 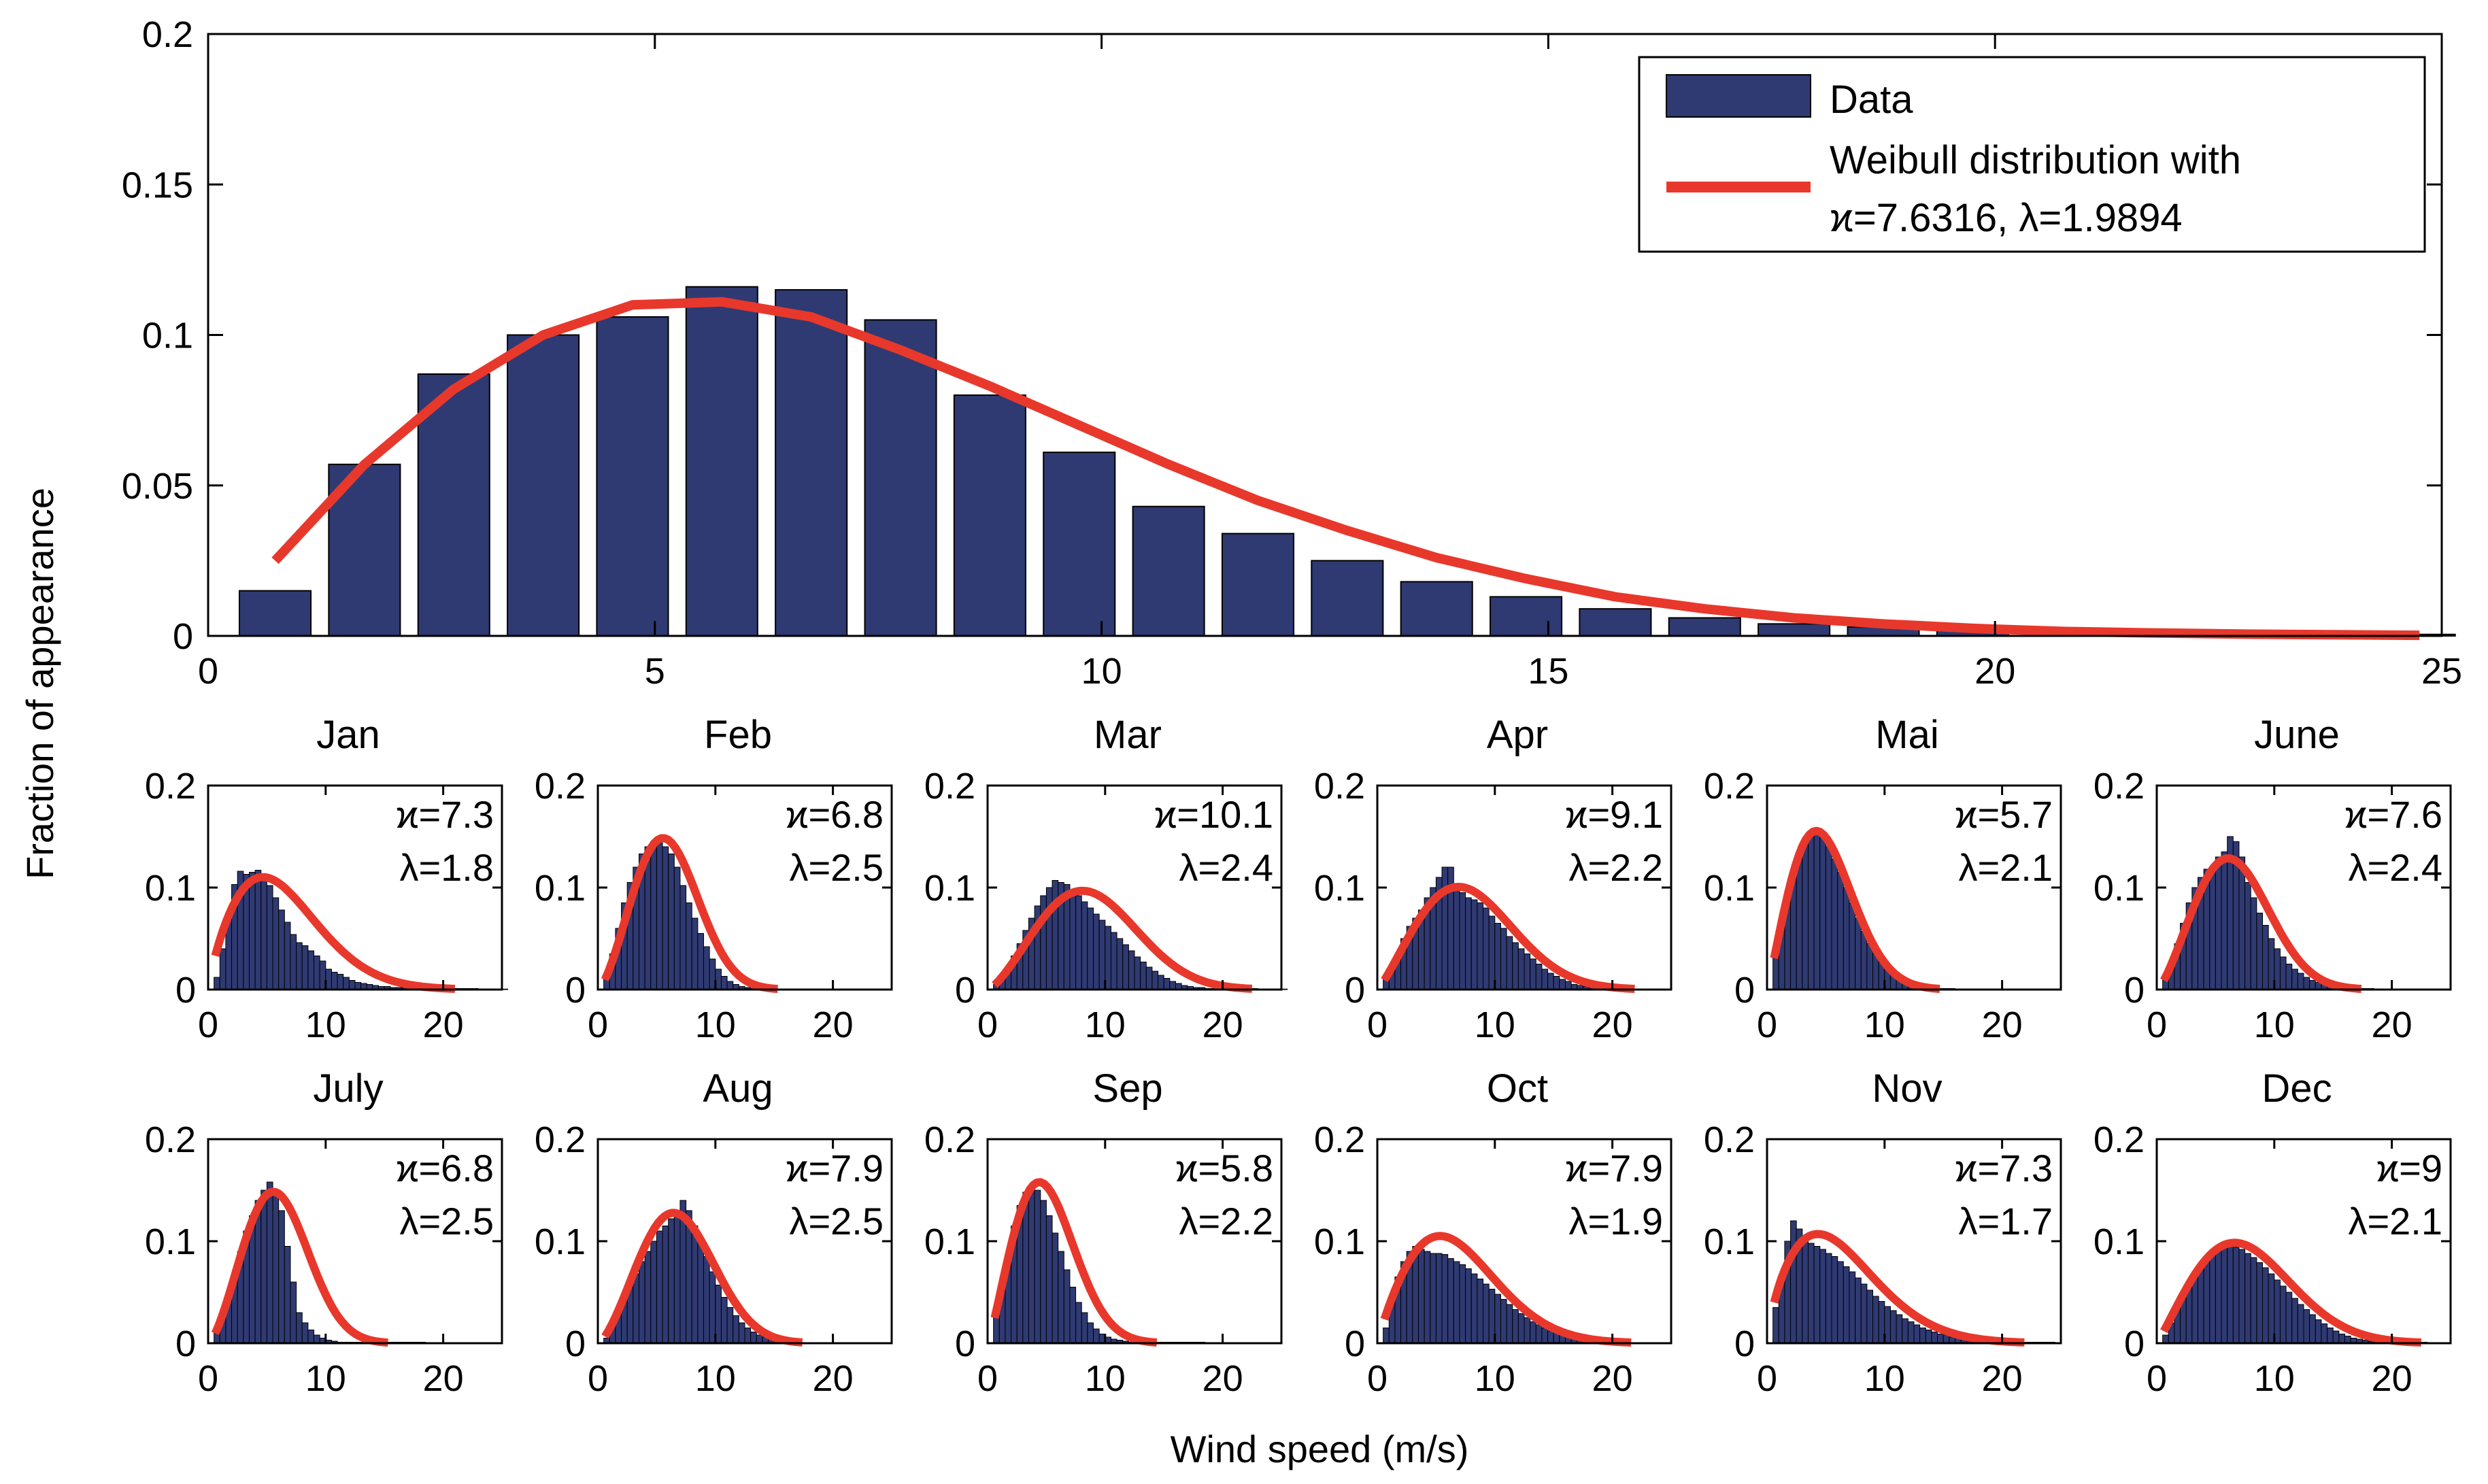 I want to click on month-plot-oct: 0 10 20 0 0.1 0.2 Oct ϰ=7.9 λ=1.9, so click(x=1493, y=1232).